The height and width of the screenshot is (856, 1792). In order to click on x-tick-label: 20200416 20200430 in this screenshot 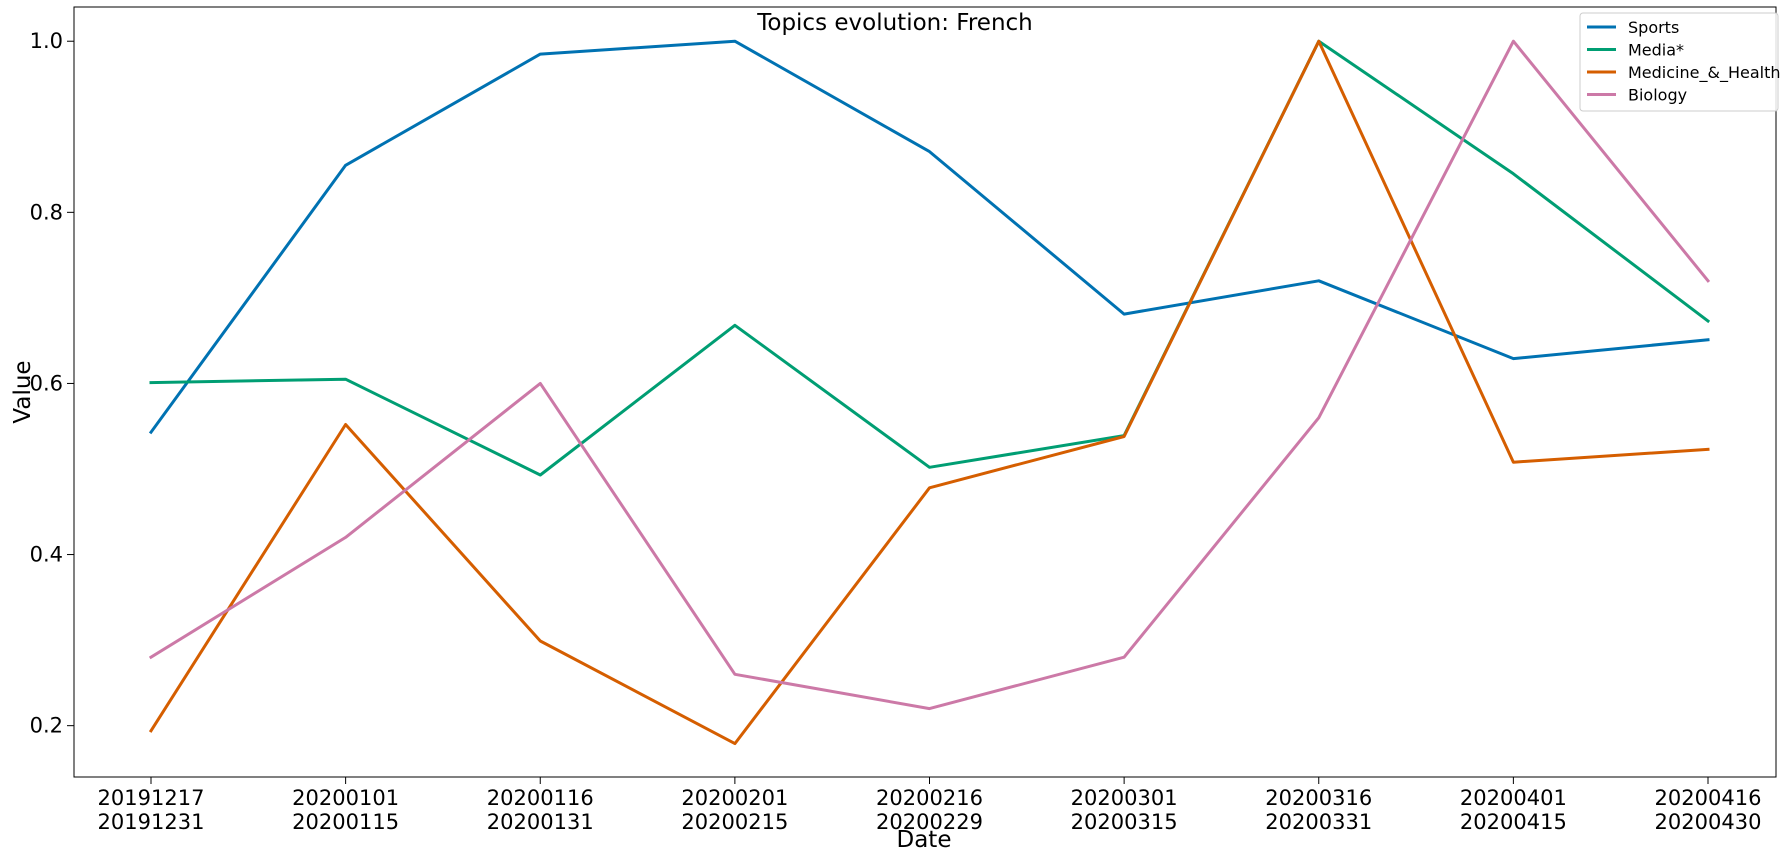, I will do `click(1708, 810)`.